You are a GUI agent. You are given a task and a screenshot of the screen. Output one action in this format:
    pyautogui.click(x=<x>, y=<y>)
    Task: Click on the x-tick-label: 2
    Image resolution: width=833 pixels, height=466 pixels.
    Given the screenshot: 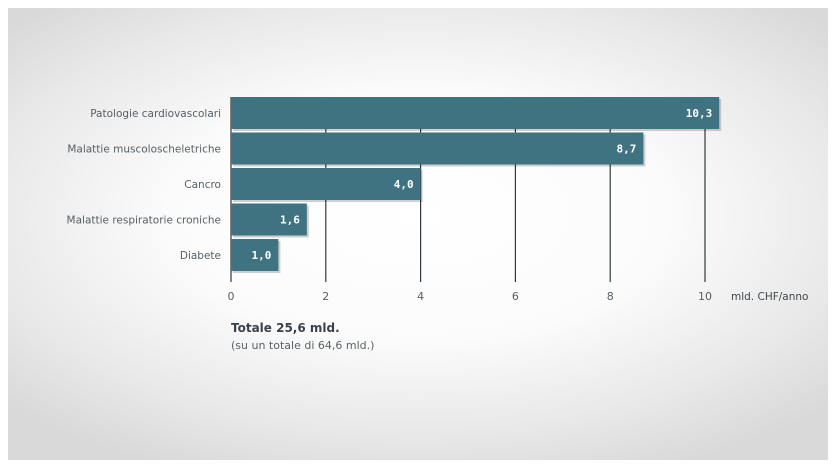 What is the action you would take?
    pyautogui.click(x=325, y=296)
    